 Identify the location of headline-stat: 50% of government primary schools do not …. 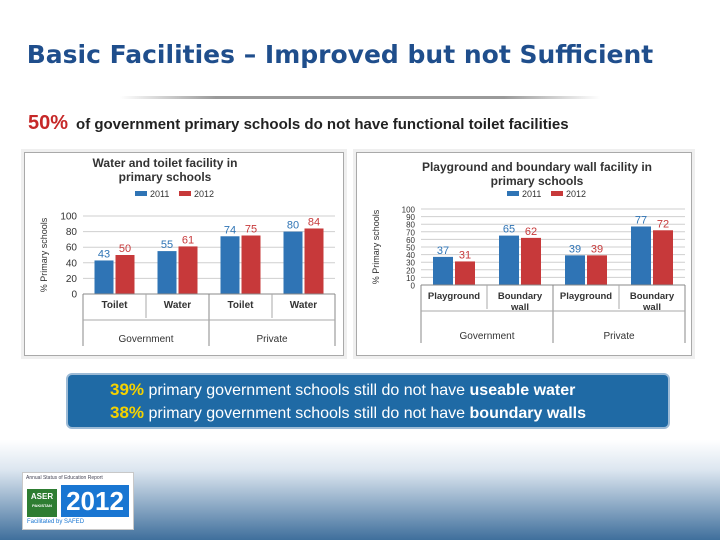
(298, 123).